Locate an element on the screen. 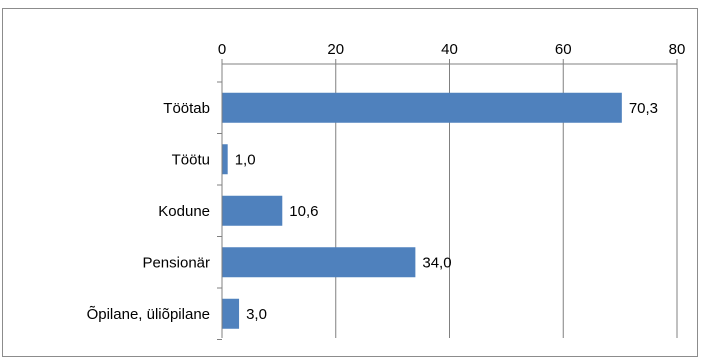 This screenshot has height=363, width=706. x-tick-label: 80 is located at coordinates (677, 49).